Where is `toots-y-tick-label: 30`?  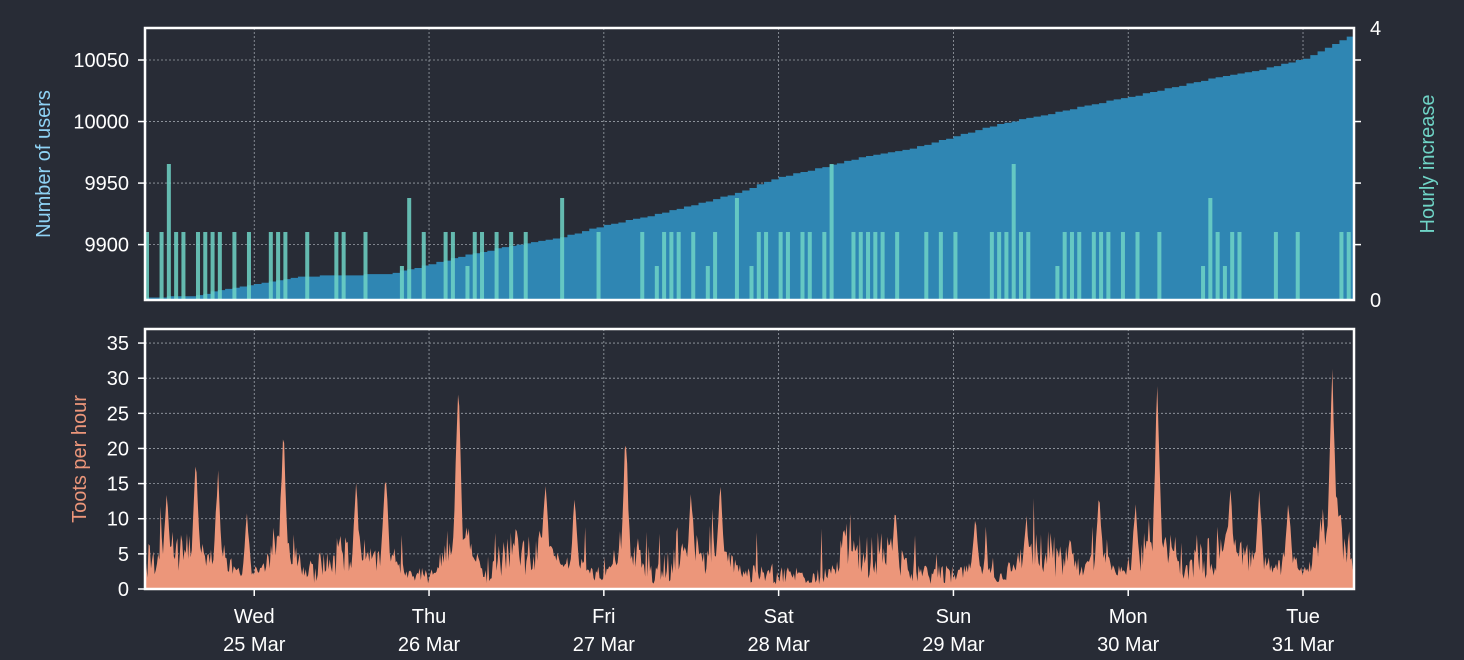
toots-y-tick-label: 30 is located at coordinates (118, 379).